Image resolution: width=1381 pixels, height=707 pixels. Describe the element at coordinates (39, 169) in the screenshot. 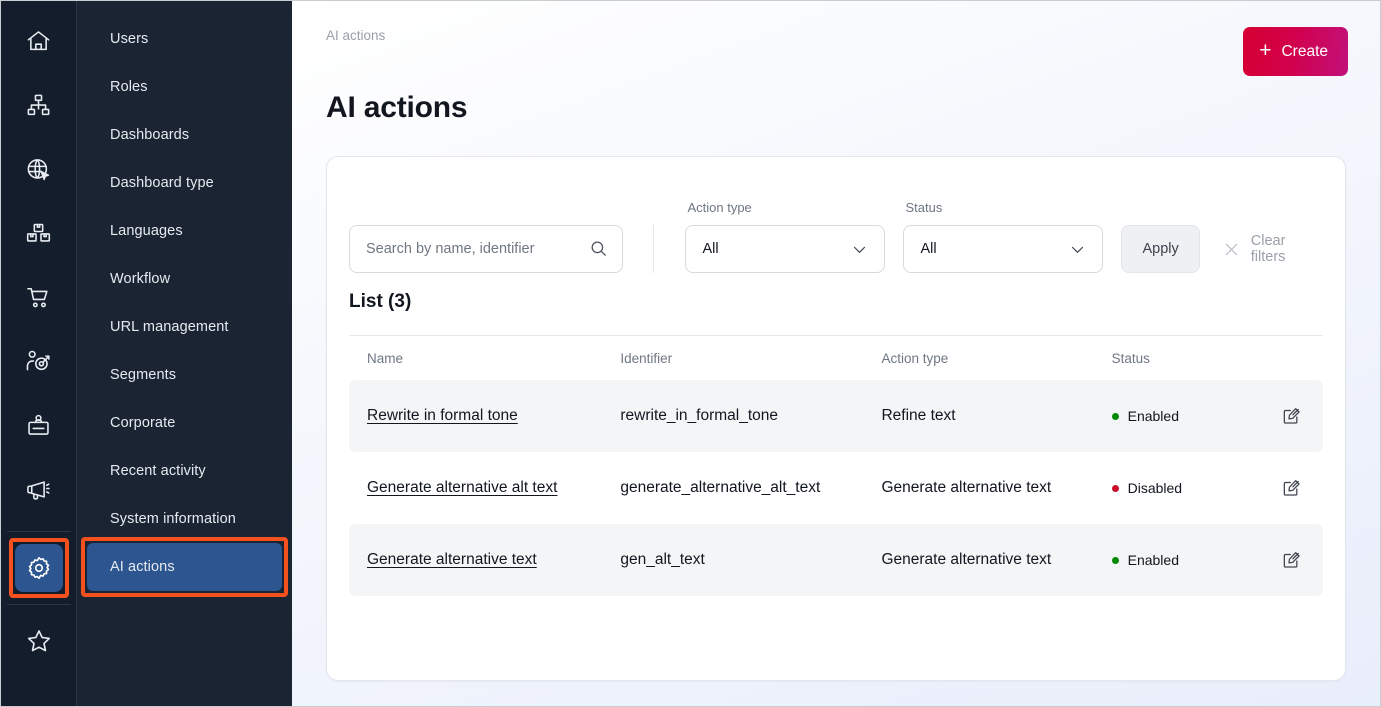

I see `globe-cursor-icon` at that location.